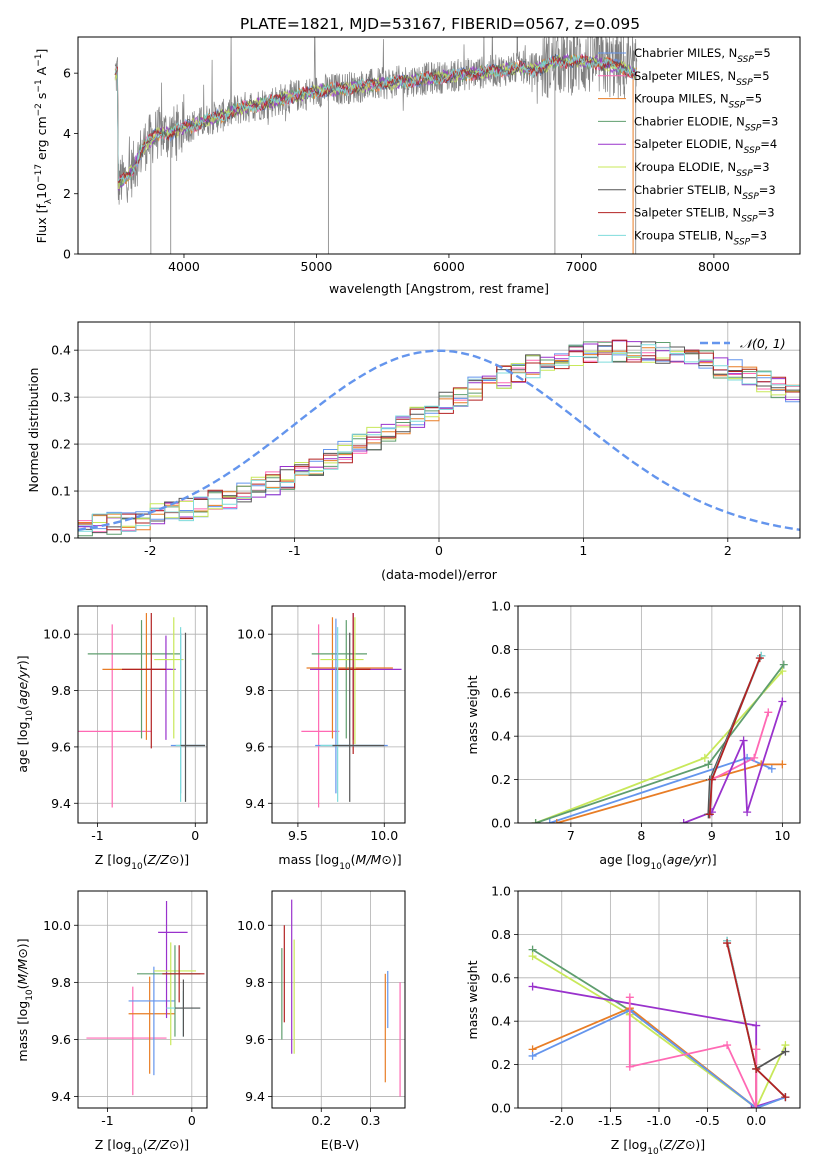 The height and width of the screenshot is (1170, 819). What do you see at coordinates (705, 192) in the screenshot?
I see `legend-label: Chabrier STELIB, NSSP=3` at bounding box center [705, 192].